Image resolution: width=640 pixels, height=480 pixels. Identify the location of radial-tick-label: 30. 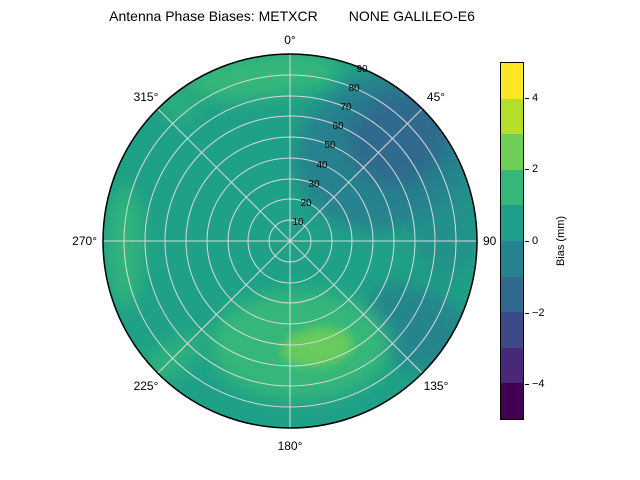
(314, 184).